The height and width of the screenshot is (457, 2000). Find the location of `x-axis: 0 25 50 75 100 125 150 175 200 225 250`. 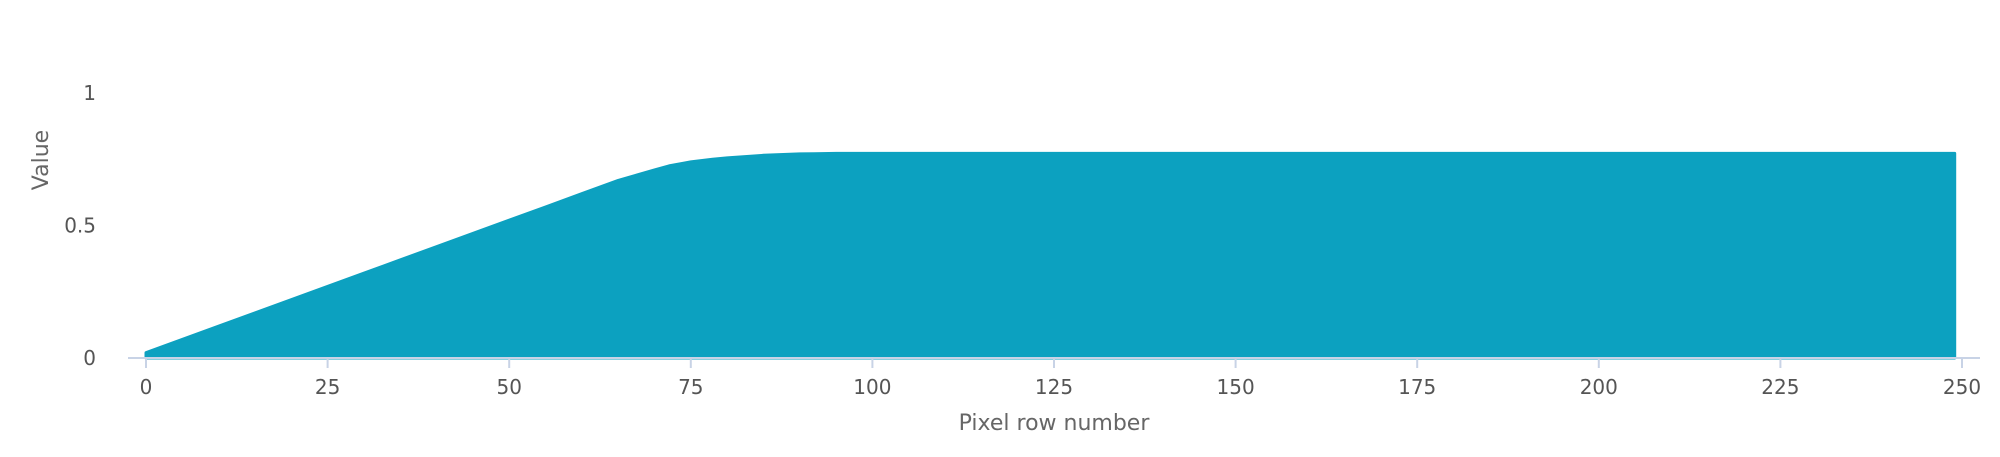

x-axis: 0 25 50 75 100 125 150 175 200 225 250 is located at coordinates (1054, 378).